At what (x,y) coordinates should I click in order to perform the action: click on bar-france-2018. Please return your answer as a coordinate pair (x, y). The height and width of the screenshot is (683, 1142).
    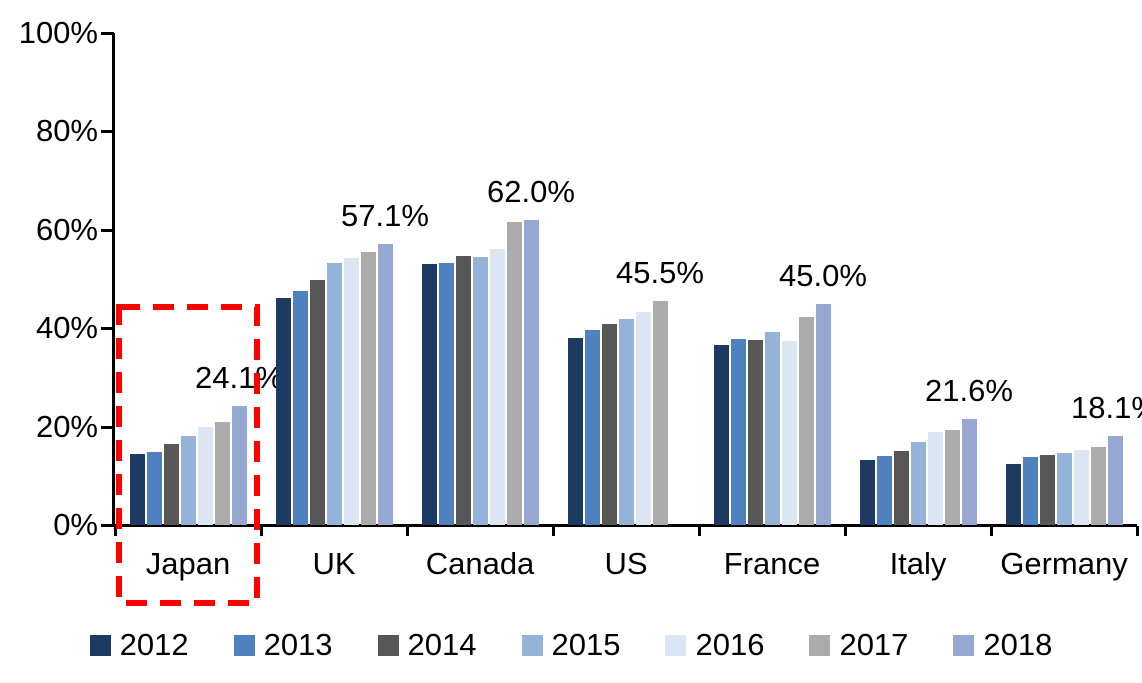
    Looking at the image, I should click on (823, 414).